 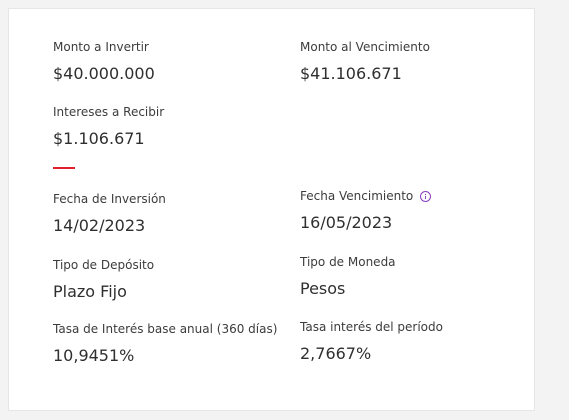 What do you see at coordinates (104, 73) in the screenshot?
I see `monto-invertir-value: $40.000.000` at bounding box center [104, 73].